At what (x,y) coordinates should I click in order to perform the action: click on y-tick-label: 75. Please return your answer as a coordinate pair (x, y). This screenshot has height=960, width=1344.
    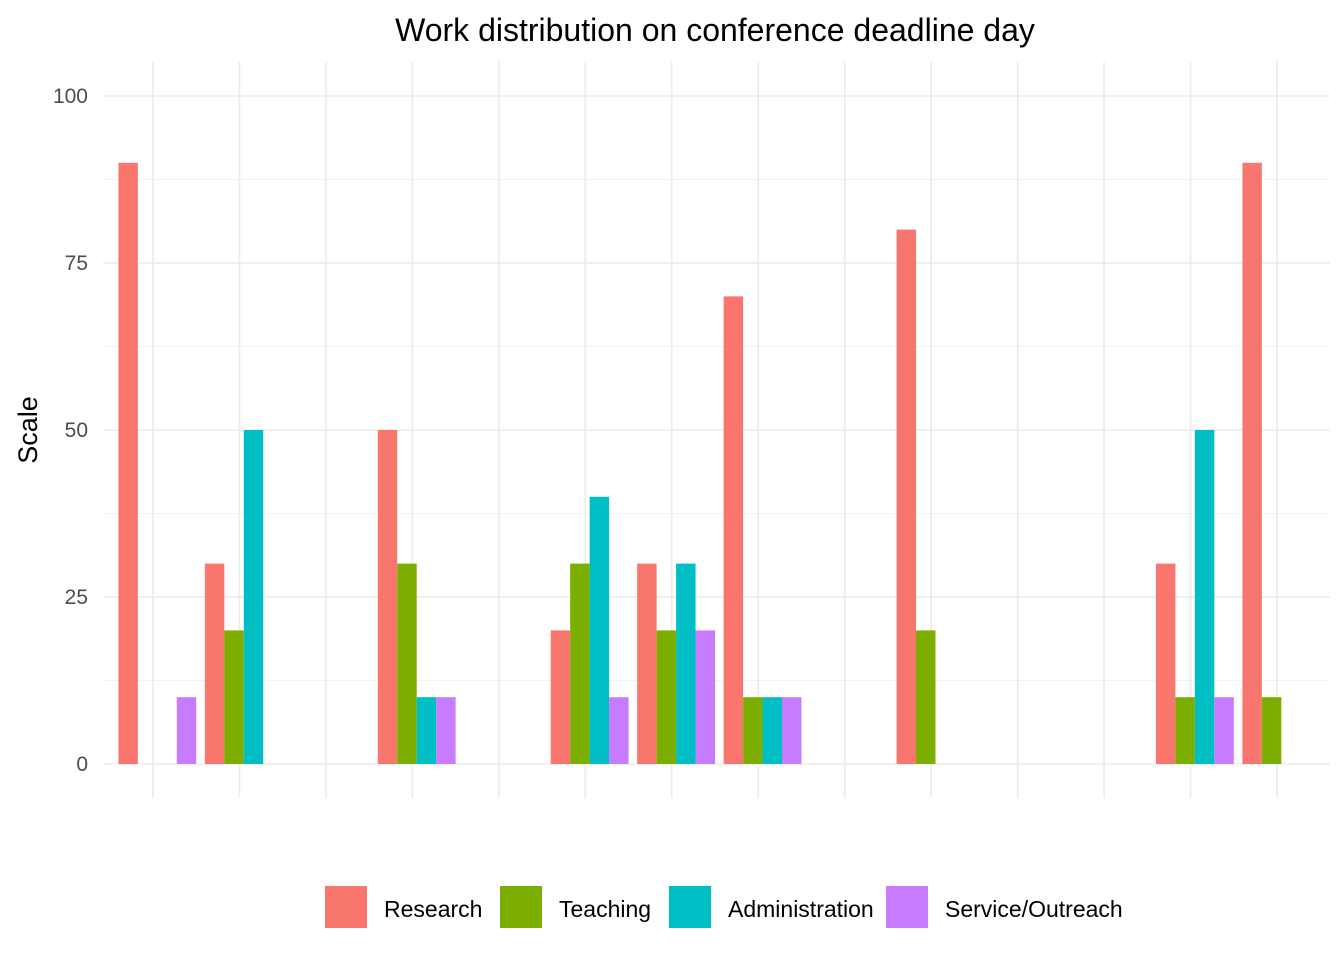
    Looking at the image, I should click on (76, 263).